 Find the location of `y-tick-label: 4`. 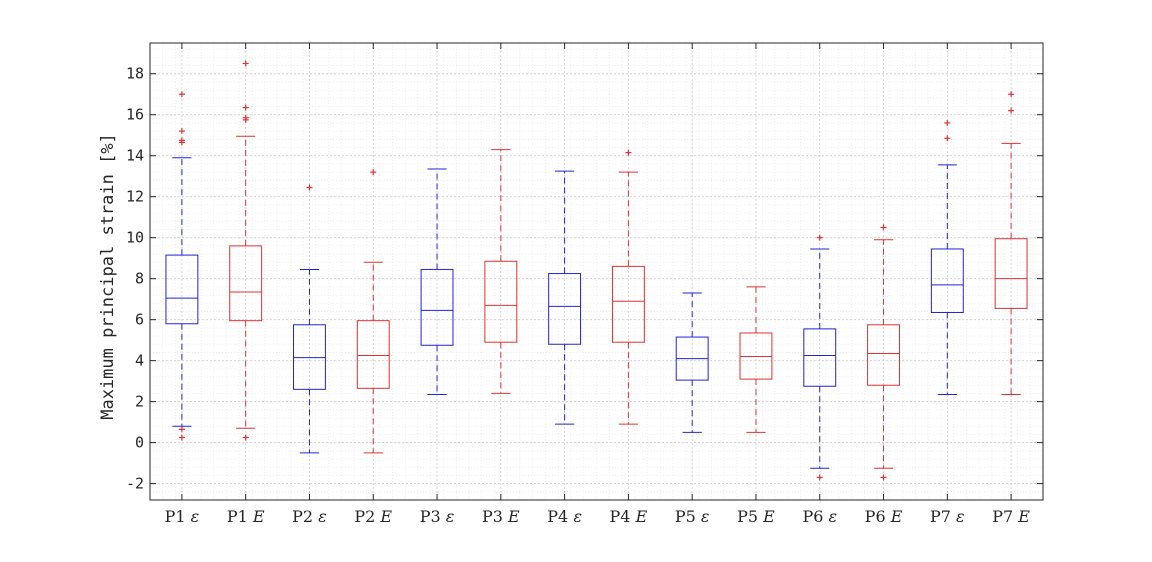

y-tick-label: 4 is located at coordinates (139, 361).